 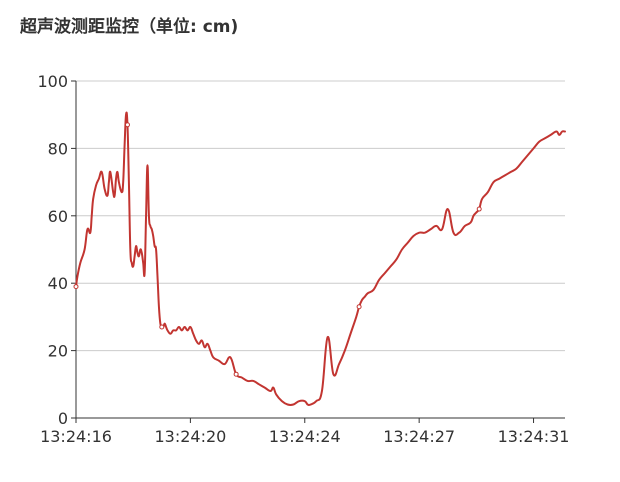 I want to click on y-tick-label: 20, so click(x=58, y=351).